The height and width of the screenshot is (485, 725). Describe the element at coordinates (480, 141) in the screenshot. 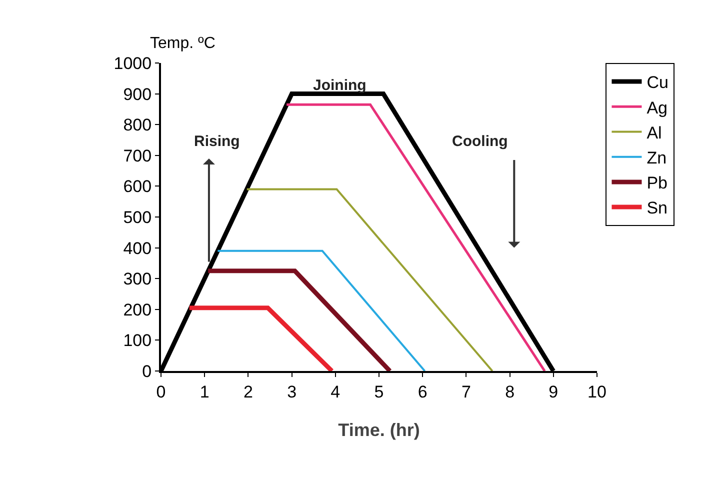

I see `annotation: Cooling` at that location.